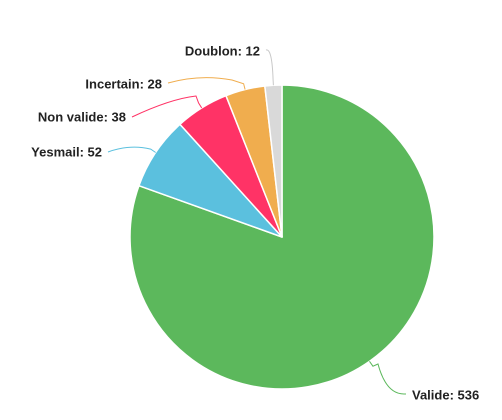 The width and height of the screenshot is (502, 420). I want to click on data-label-doublon: Doublon: 12, so click(222, 50).